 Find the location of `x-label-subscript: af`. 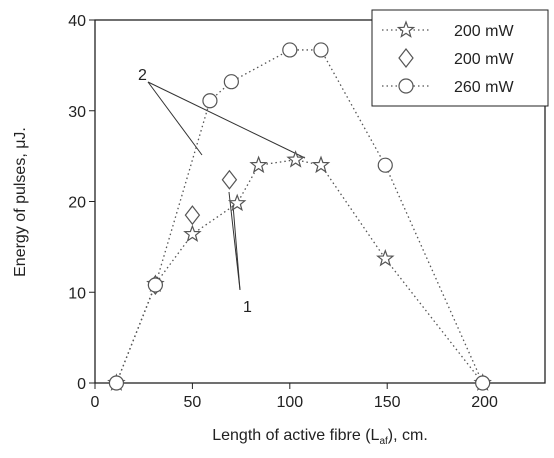

x-label-subscript: af is located at coordinates (383, 441).